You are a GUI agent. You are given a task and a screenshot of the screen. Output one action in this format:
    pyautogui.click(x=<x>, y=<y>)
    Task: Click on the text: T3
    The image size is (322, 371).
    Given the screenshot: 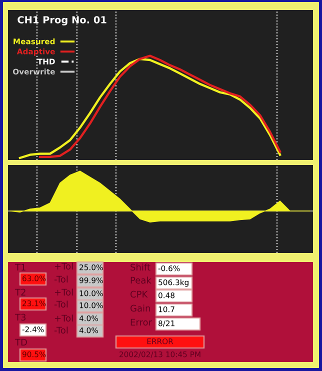 What is the action you would take?
    pyautogui.click(x=20, y=317)
    